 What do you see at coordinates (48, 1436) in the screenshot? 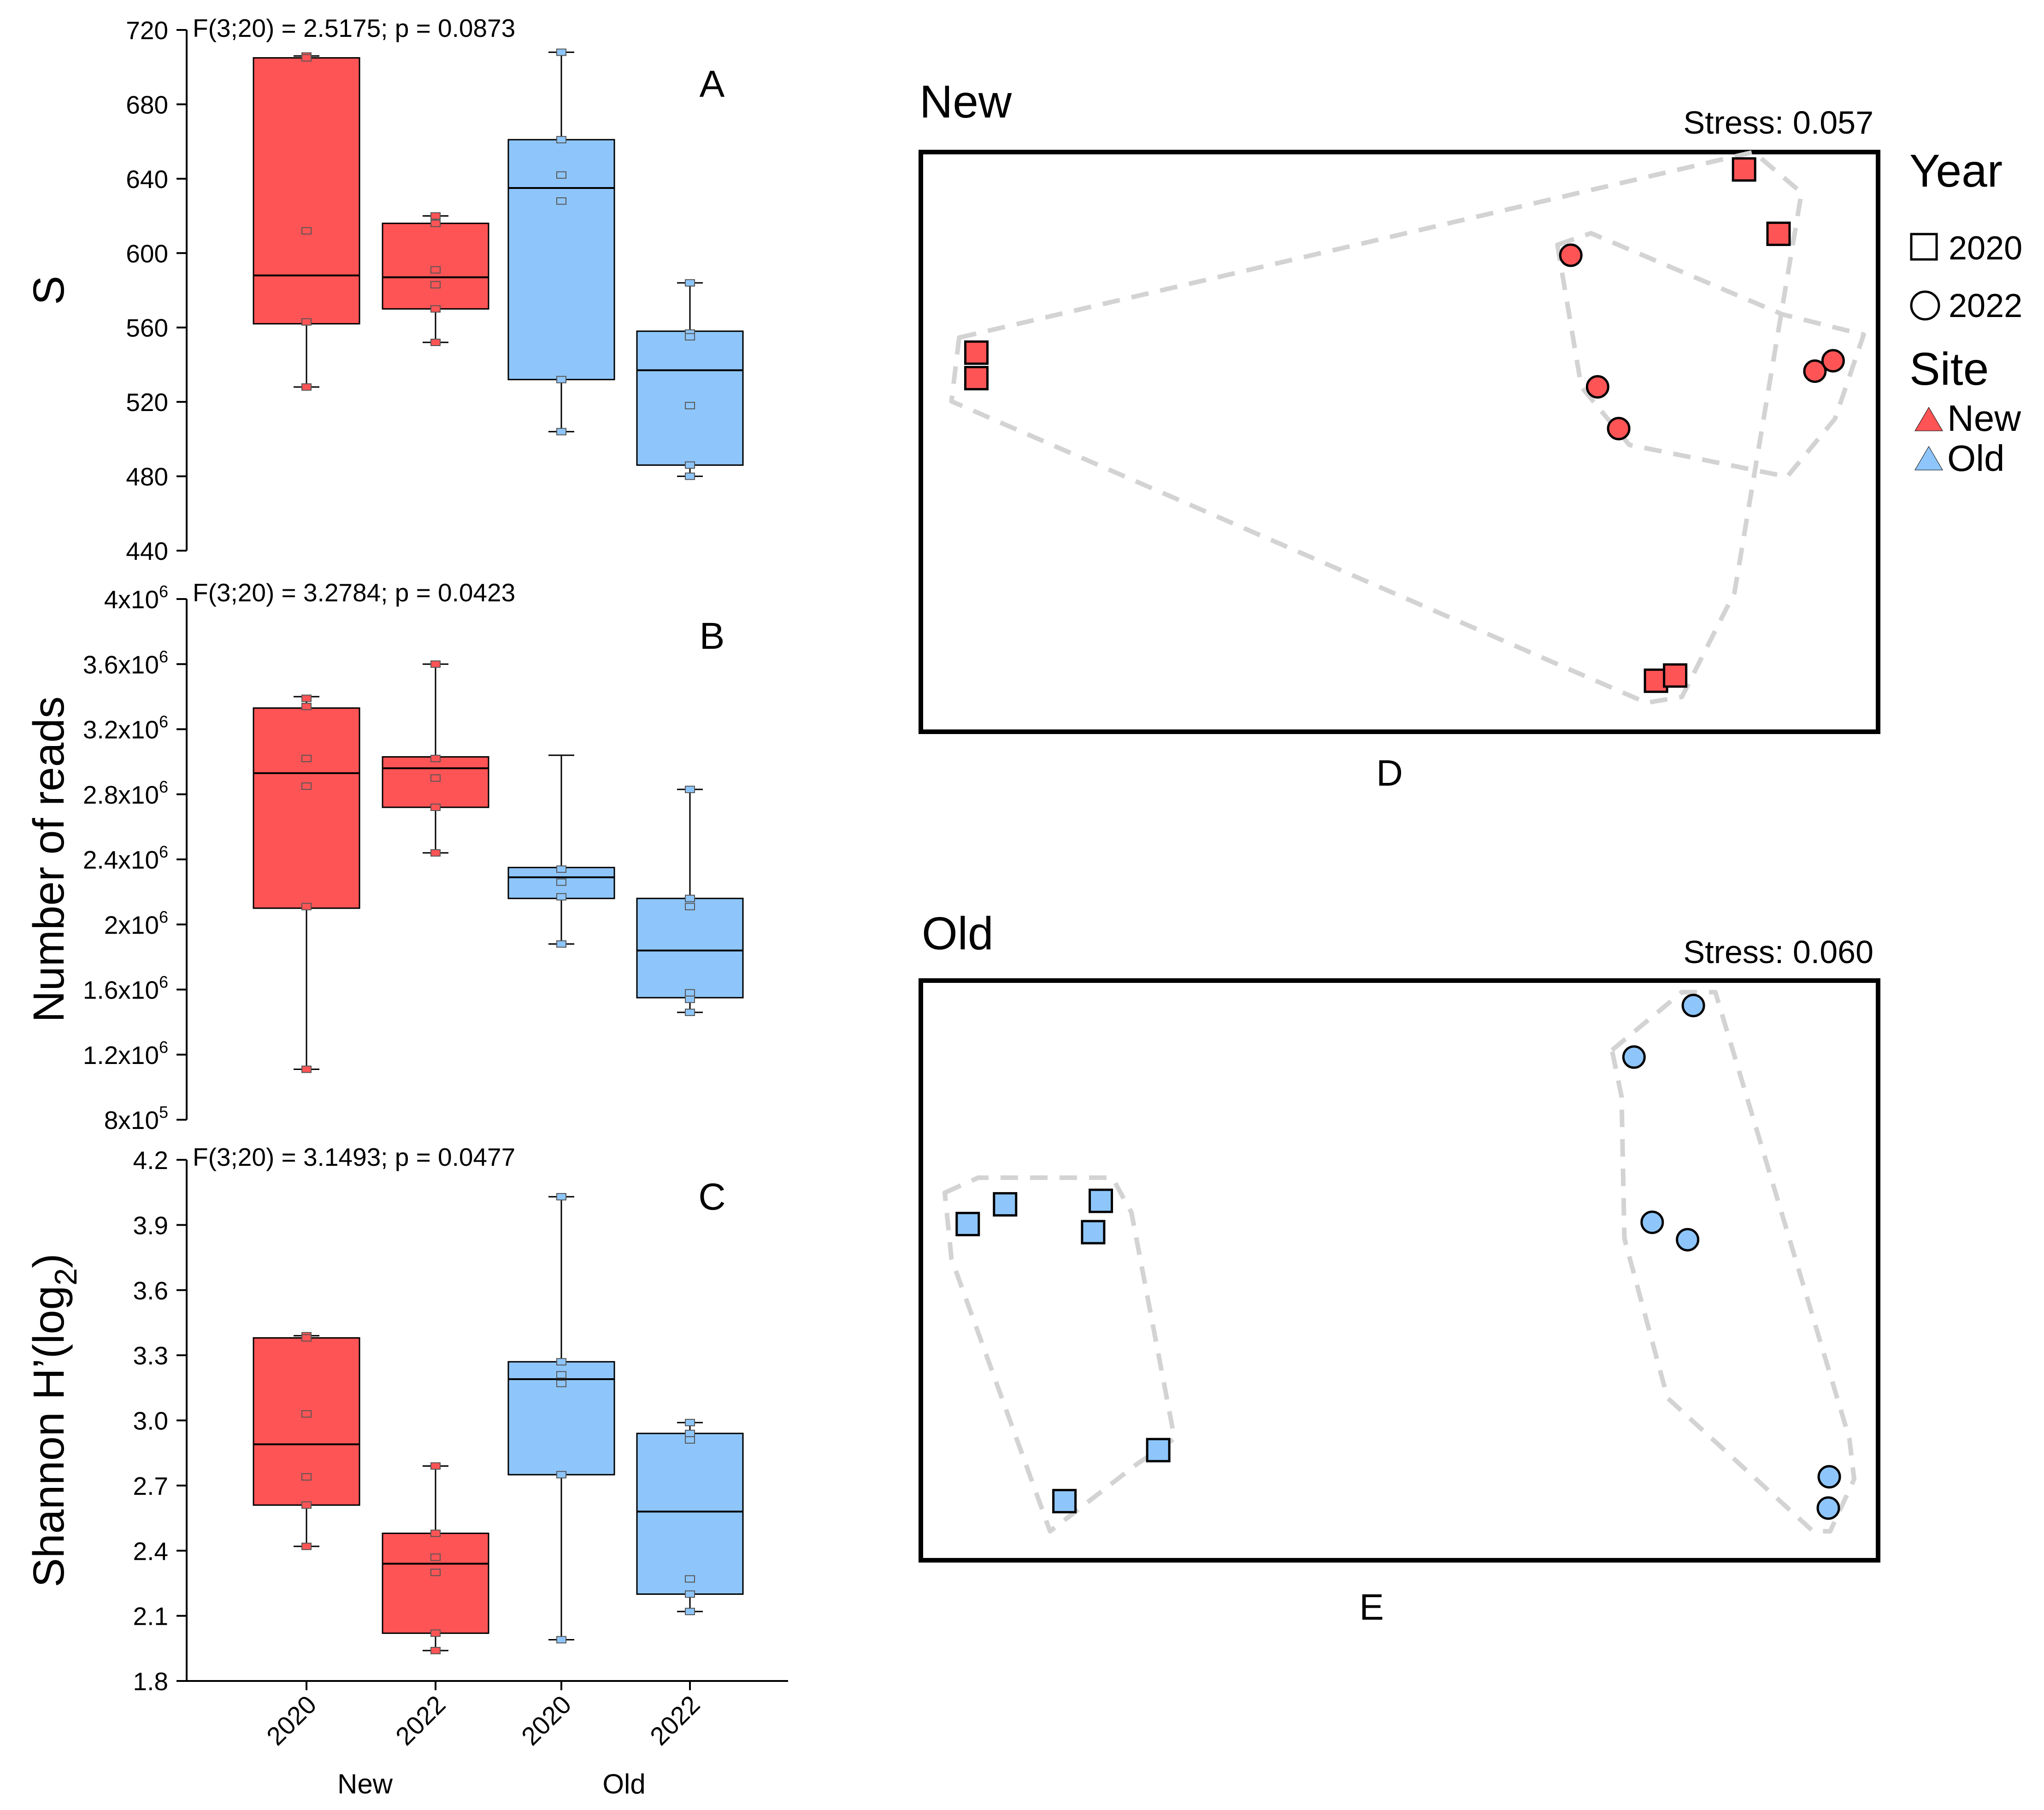
I see `y-label-main: Shannon H’(log` at bounding box center [48, 1436].